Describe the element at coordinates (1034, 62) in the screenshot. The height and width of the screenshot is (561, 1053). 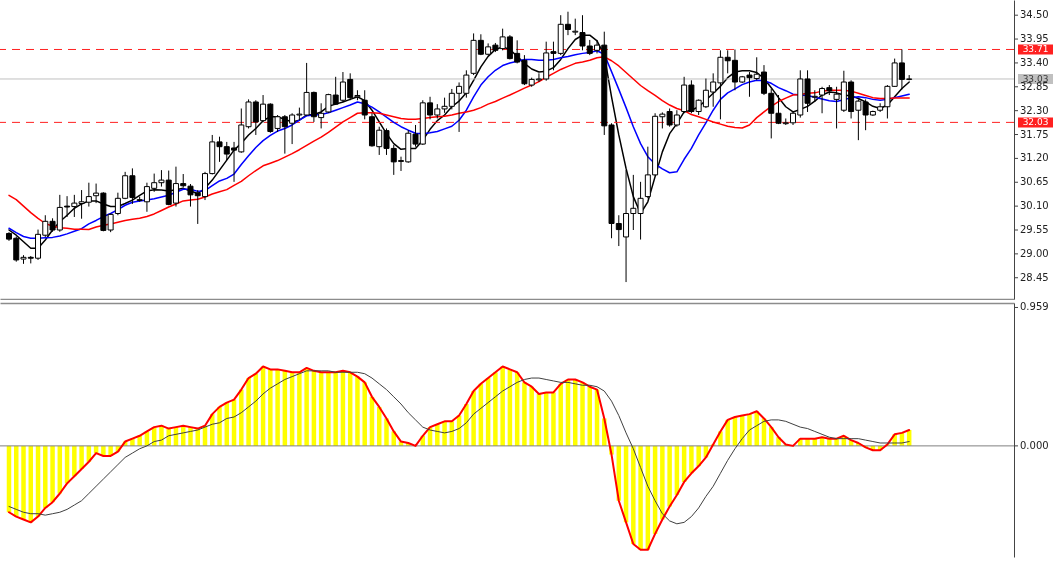
I see `y-tick-label: 33.40` at that location.